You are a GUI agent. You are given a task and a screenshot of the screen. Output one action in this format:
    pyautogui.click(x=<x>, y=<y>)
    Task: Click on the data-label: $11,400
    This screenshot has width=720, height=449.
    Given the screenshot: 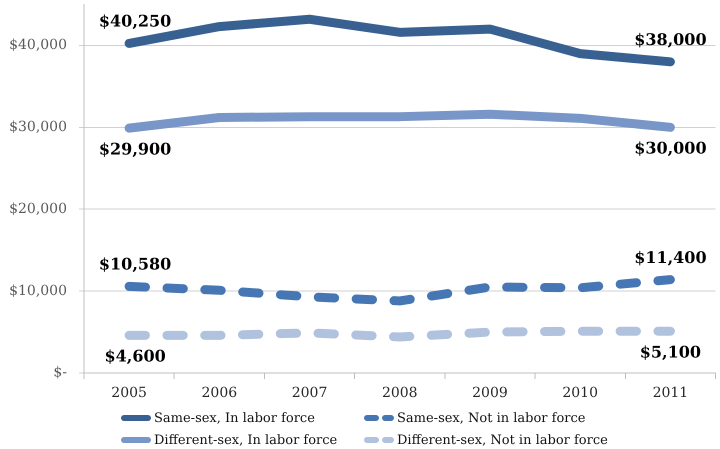 What is the action you would take?
    pyautogui.click(x=670, y=257)
    